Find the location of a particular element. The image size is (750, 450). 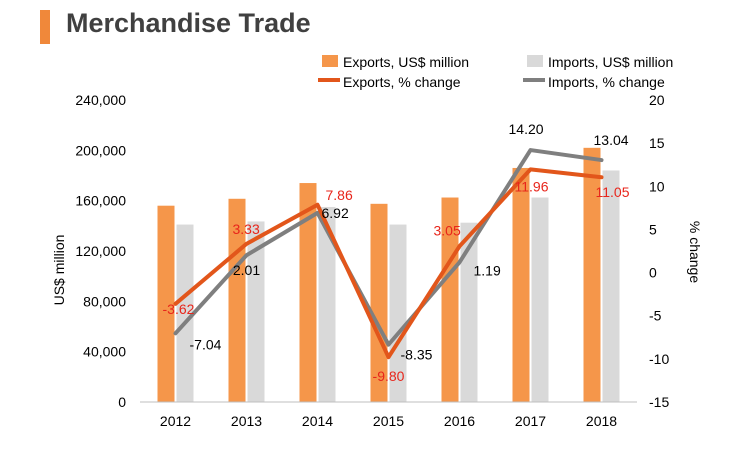

y-tick-label: 160,000 is located at coordinates (100, 201).